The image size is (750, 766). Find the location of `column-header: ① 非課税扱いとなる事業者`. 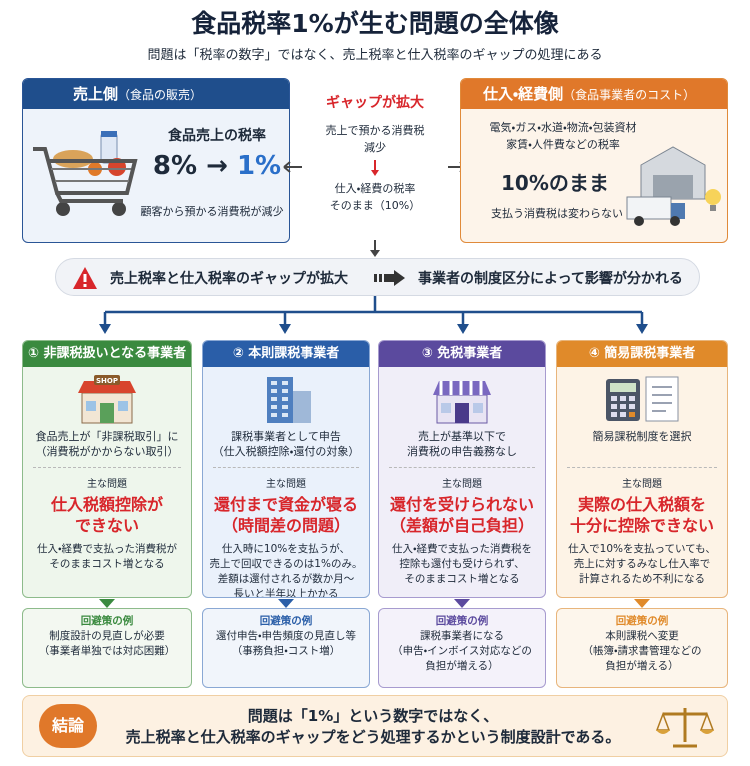

column-header: ① 非課税扱いとなる事業者 is located at coordinates (107, 354).